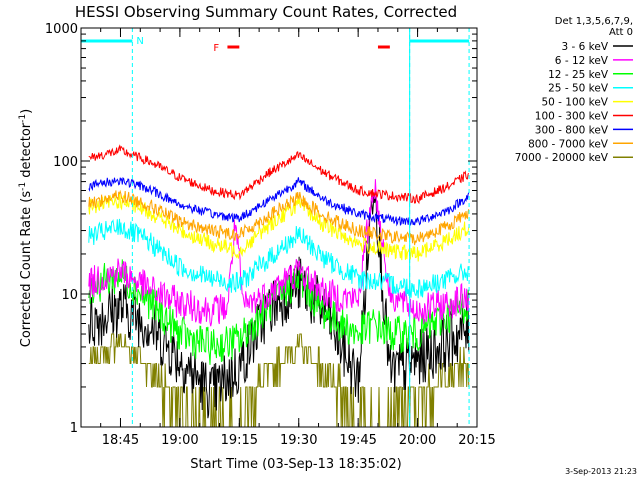  What do you see at coordinates (74, 428) in the screenshot?
I see `y-tick-label: 1` at bounding box center [74, 428].